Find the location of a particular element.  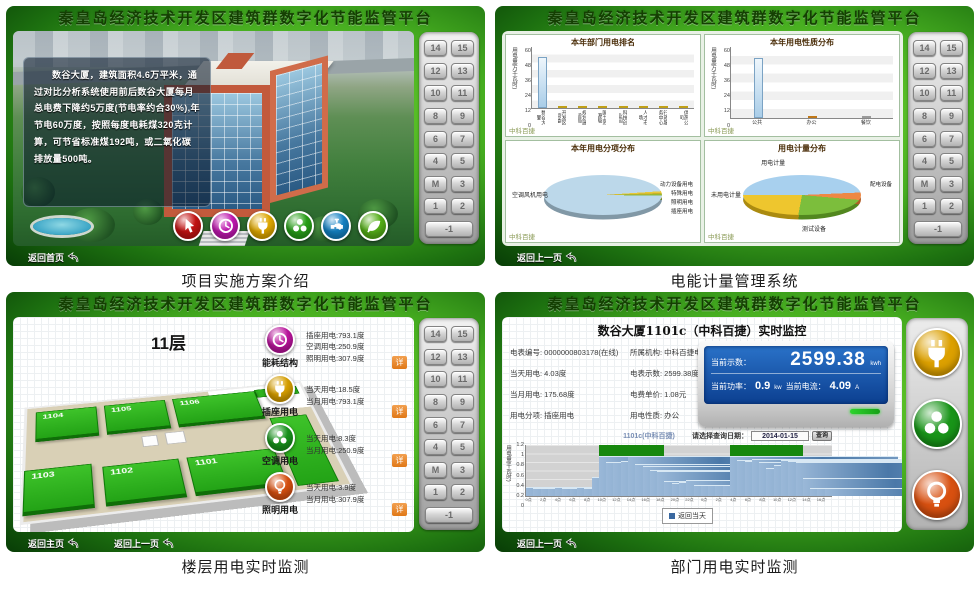

back-to-today-button: 返回当天 is located at coordinates (687, 516).